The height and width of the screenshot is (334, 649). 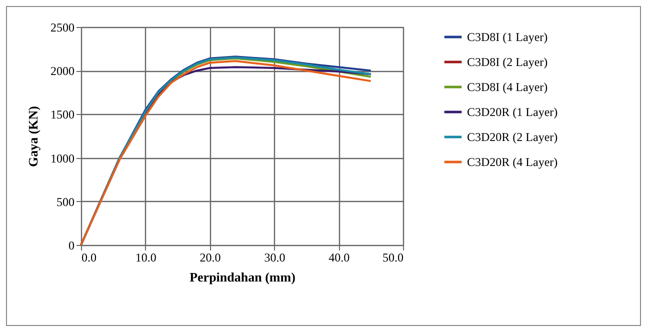 I want to click on x-tick-label: 40.0, so click(x=339, y=257).